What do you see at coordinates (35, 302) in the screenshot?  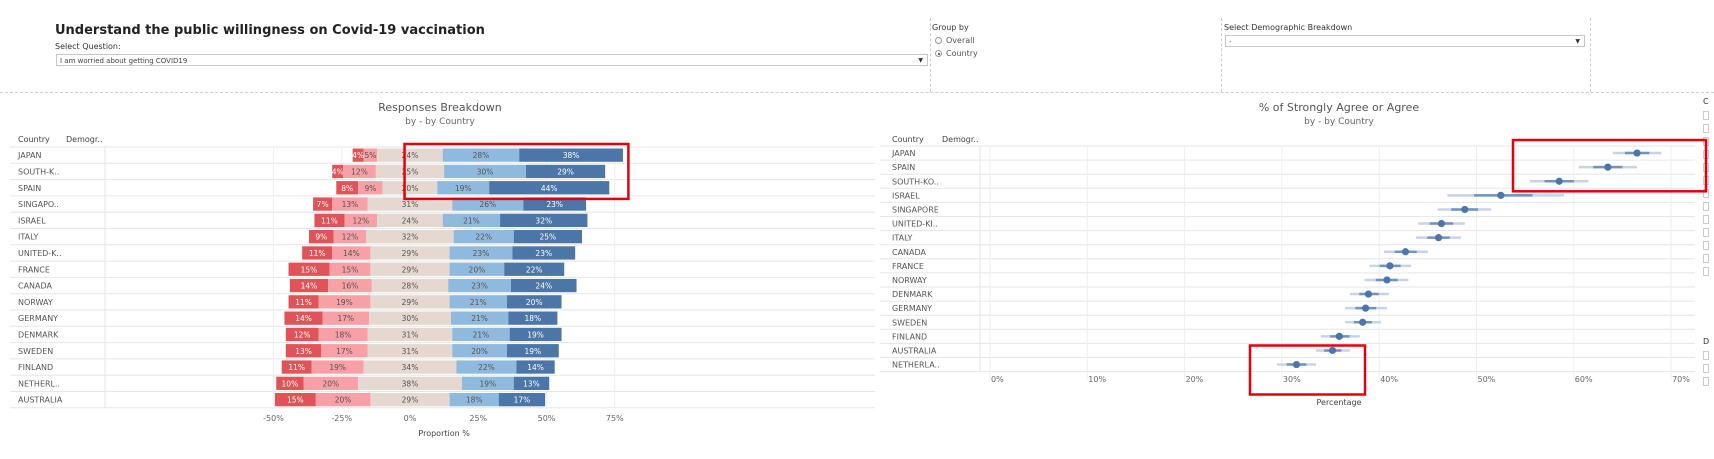 I see `chart1-country-label: NORWAY` at bounding box center [35, 302].